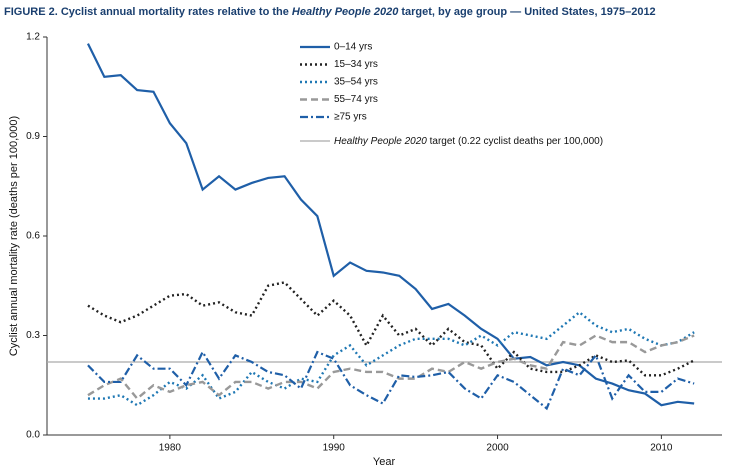 Image resolution: width=743 pixels, height=471 pixels. What do you see at coordinates (170, 448) in the screenshot?
I see `x-tick-label: 1980` at bounding box center [170, 448].